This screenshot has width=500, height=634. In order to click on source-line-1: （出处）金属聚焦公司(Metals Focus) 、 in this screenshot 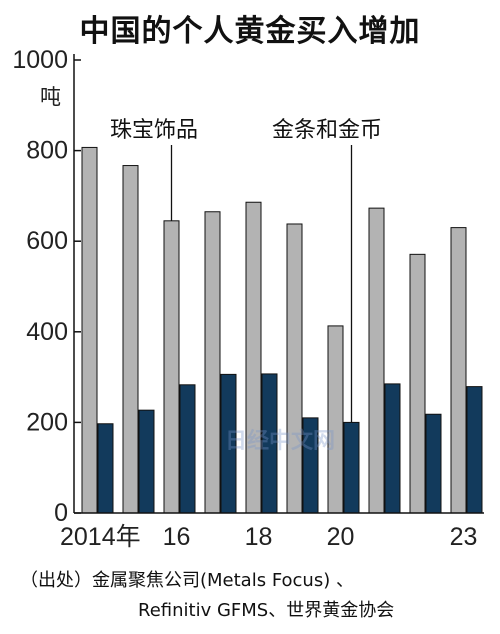, I will do `click(187, 580)`.